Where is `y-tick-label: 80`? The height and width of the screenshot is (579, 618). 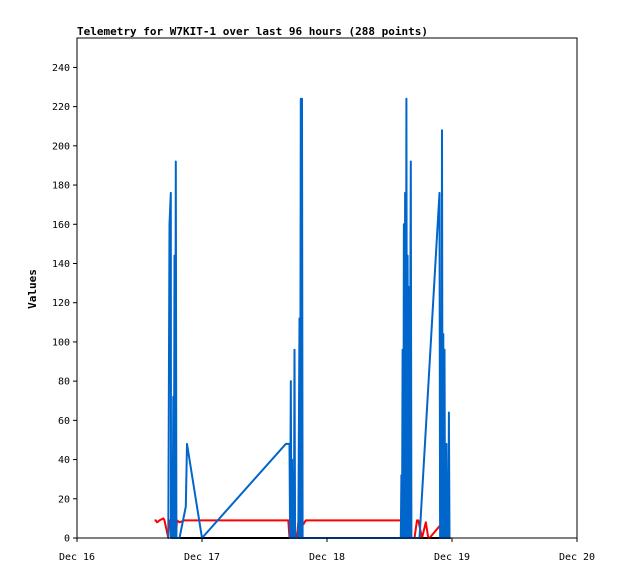 y-tick-label: 80 is located at coordinates (64, 382).